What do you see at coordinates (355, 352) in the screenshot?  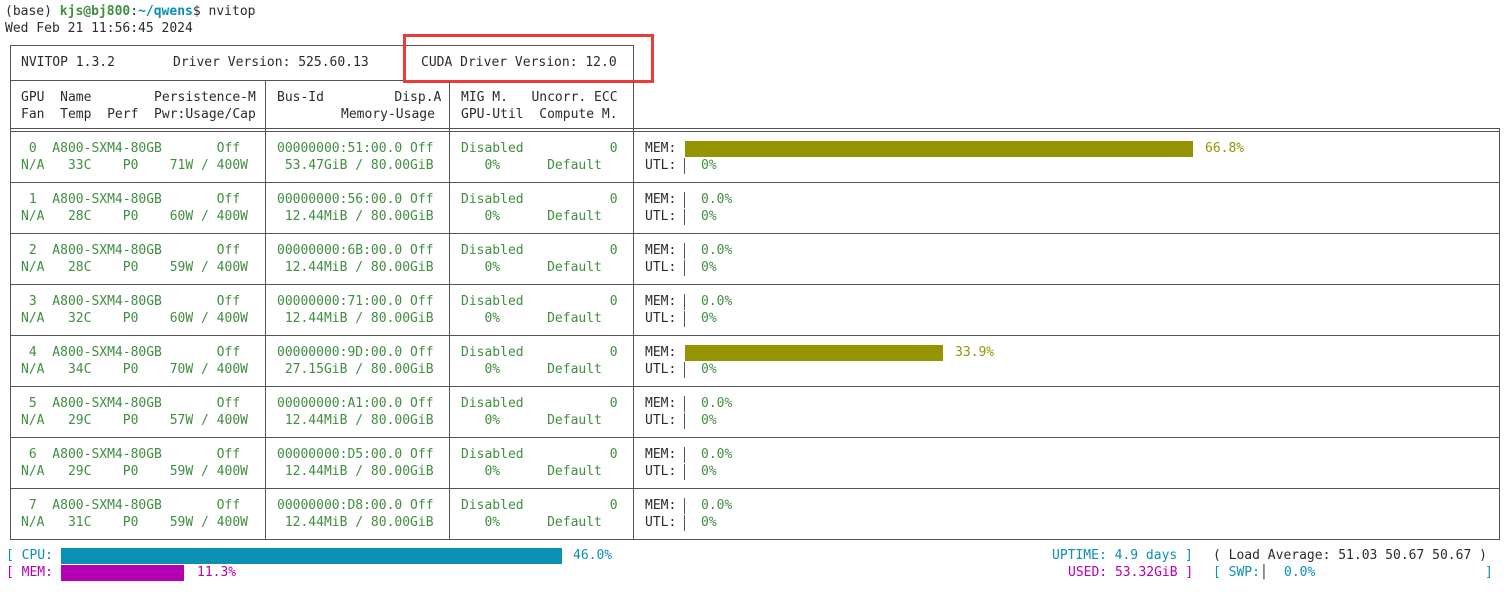 I see `gpu-row-bus-id: 00000000:9D:00.0 Off` at bounding box center [355, 352].